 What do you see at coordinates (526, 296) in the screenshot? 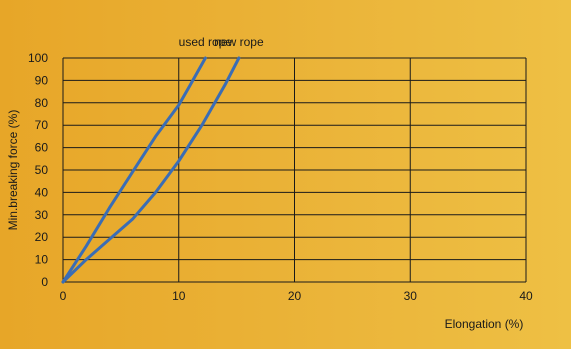
I see `x-tick-label: 40` at bounding box center [526, 296].